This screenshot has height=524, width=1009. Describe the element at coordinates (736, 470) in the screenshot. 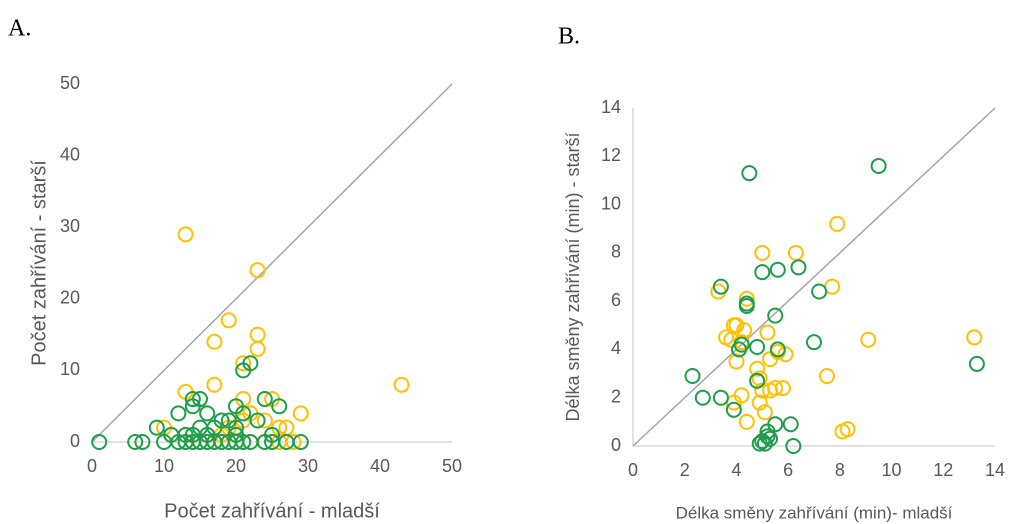

I see `x-tick-label: 4` at that location.